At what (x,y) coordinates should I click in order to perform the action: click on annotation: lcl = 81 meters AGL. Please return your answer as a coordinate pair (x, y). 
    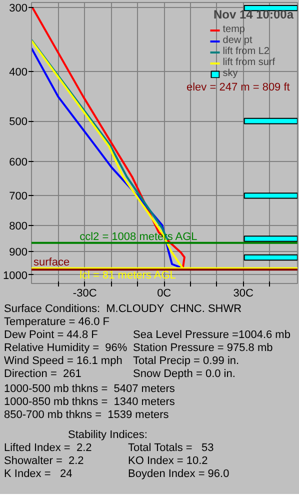
    Looking at the image, I should click on (128, 275).